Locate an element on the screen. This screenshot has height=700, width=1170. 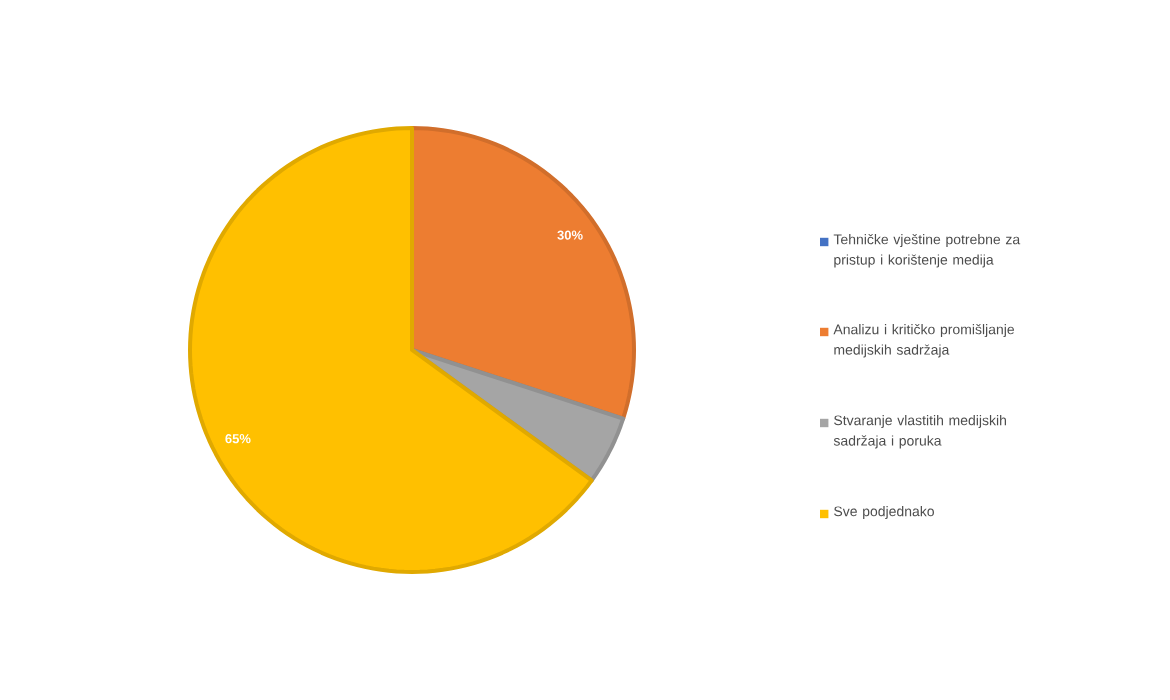
legend-label: Sve podjednako is located at coordinates (884, 513).